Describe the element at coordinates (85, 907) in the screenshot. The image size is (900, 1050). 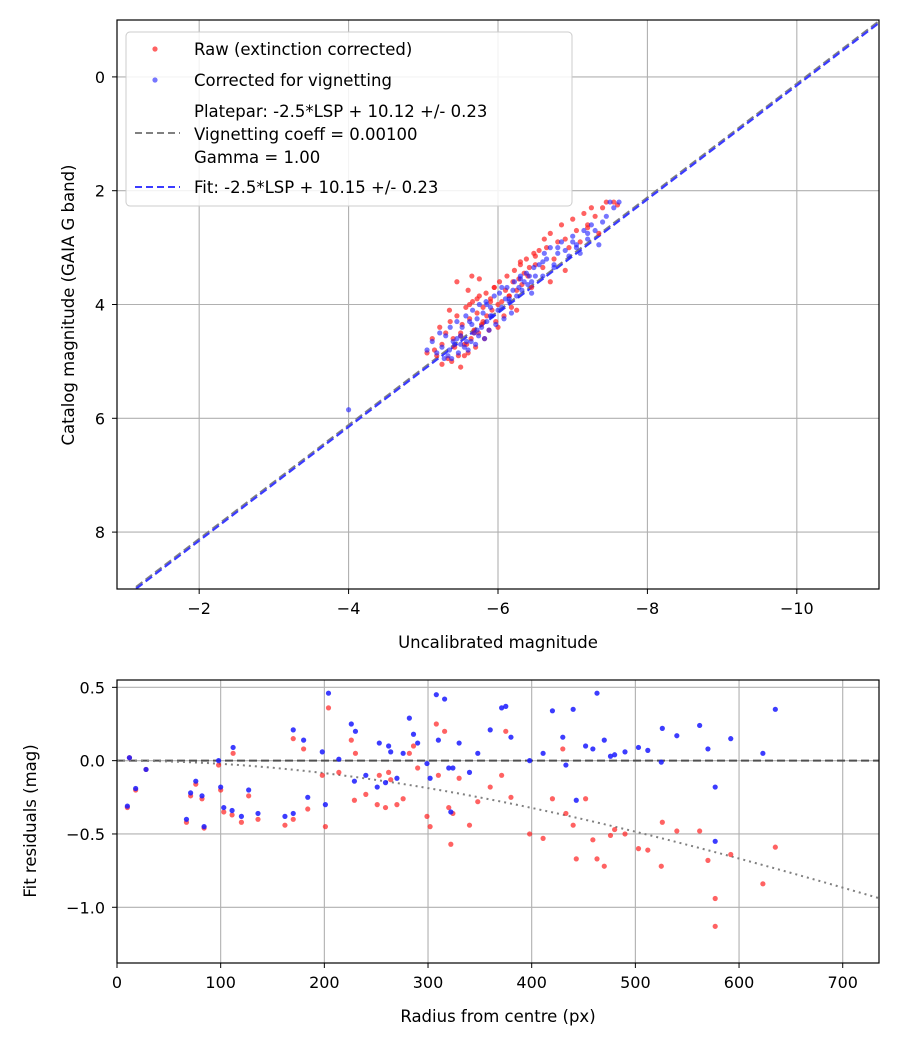
I see `bottom-ytick-label: −1.0` at that location.